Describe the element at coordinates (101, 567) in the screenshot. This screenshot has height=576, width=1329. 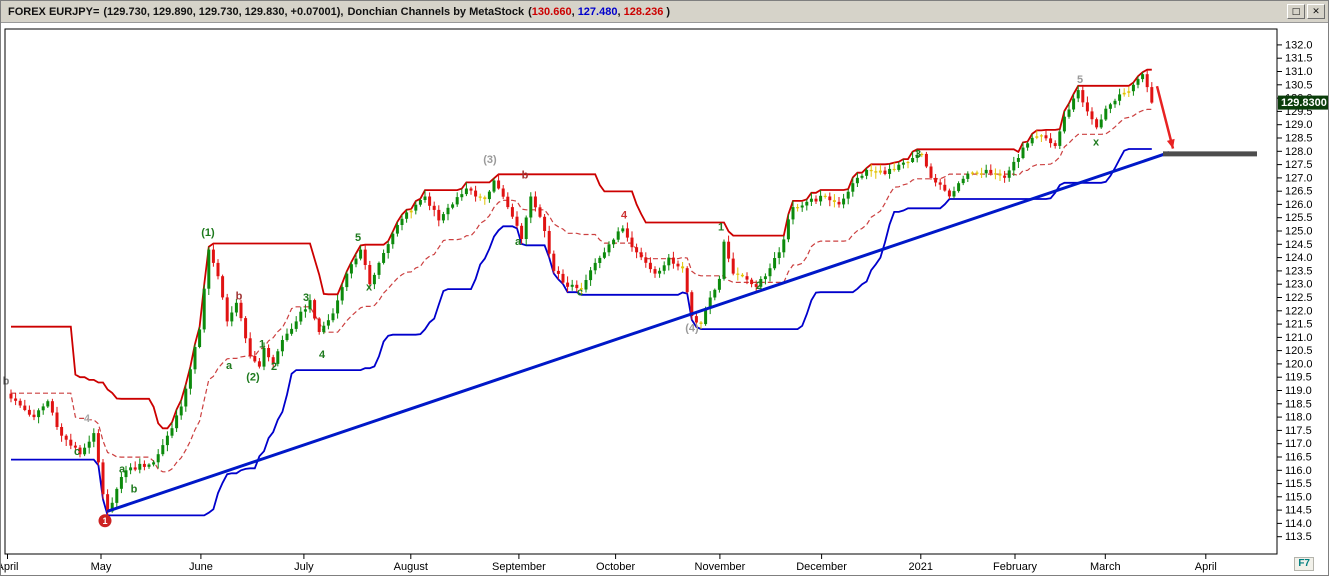
I see `month-tick-label: May` at that location.